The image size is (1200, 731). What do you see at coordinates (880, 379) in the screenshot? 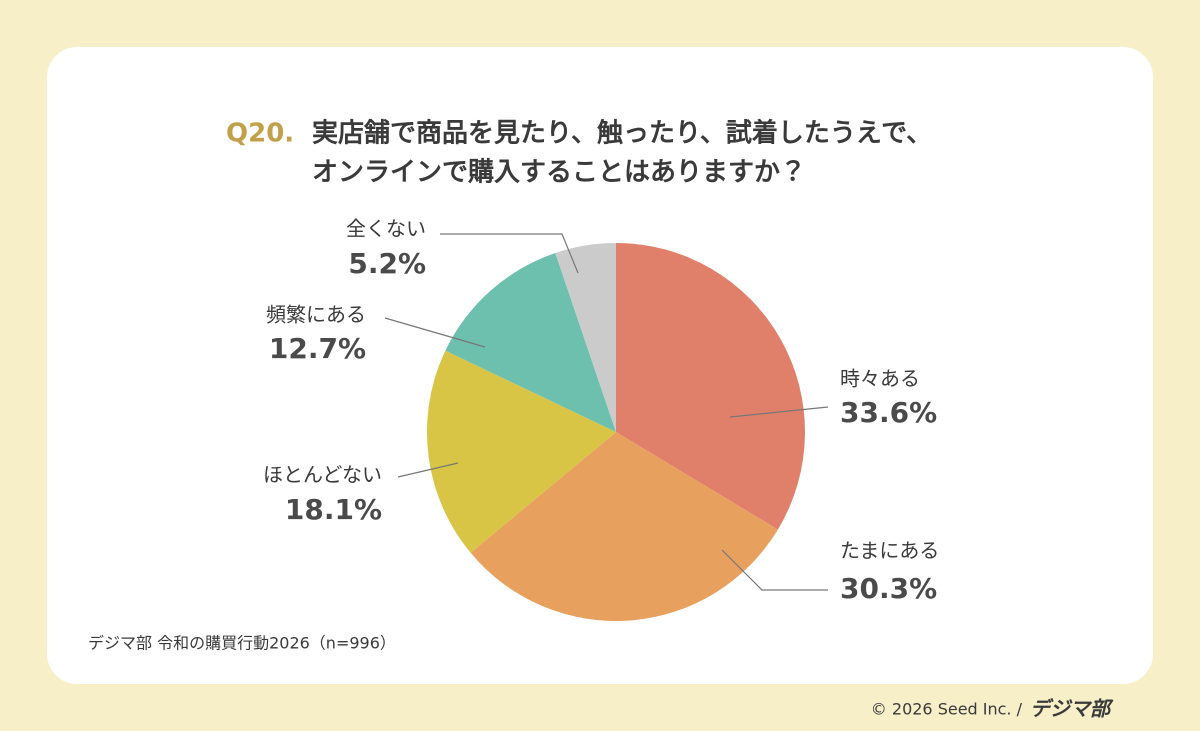
I see `slice-label: 時々ある` at bounding box center [880, 379].